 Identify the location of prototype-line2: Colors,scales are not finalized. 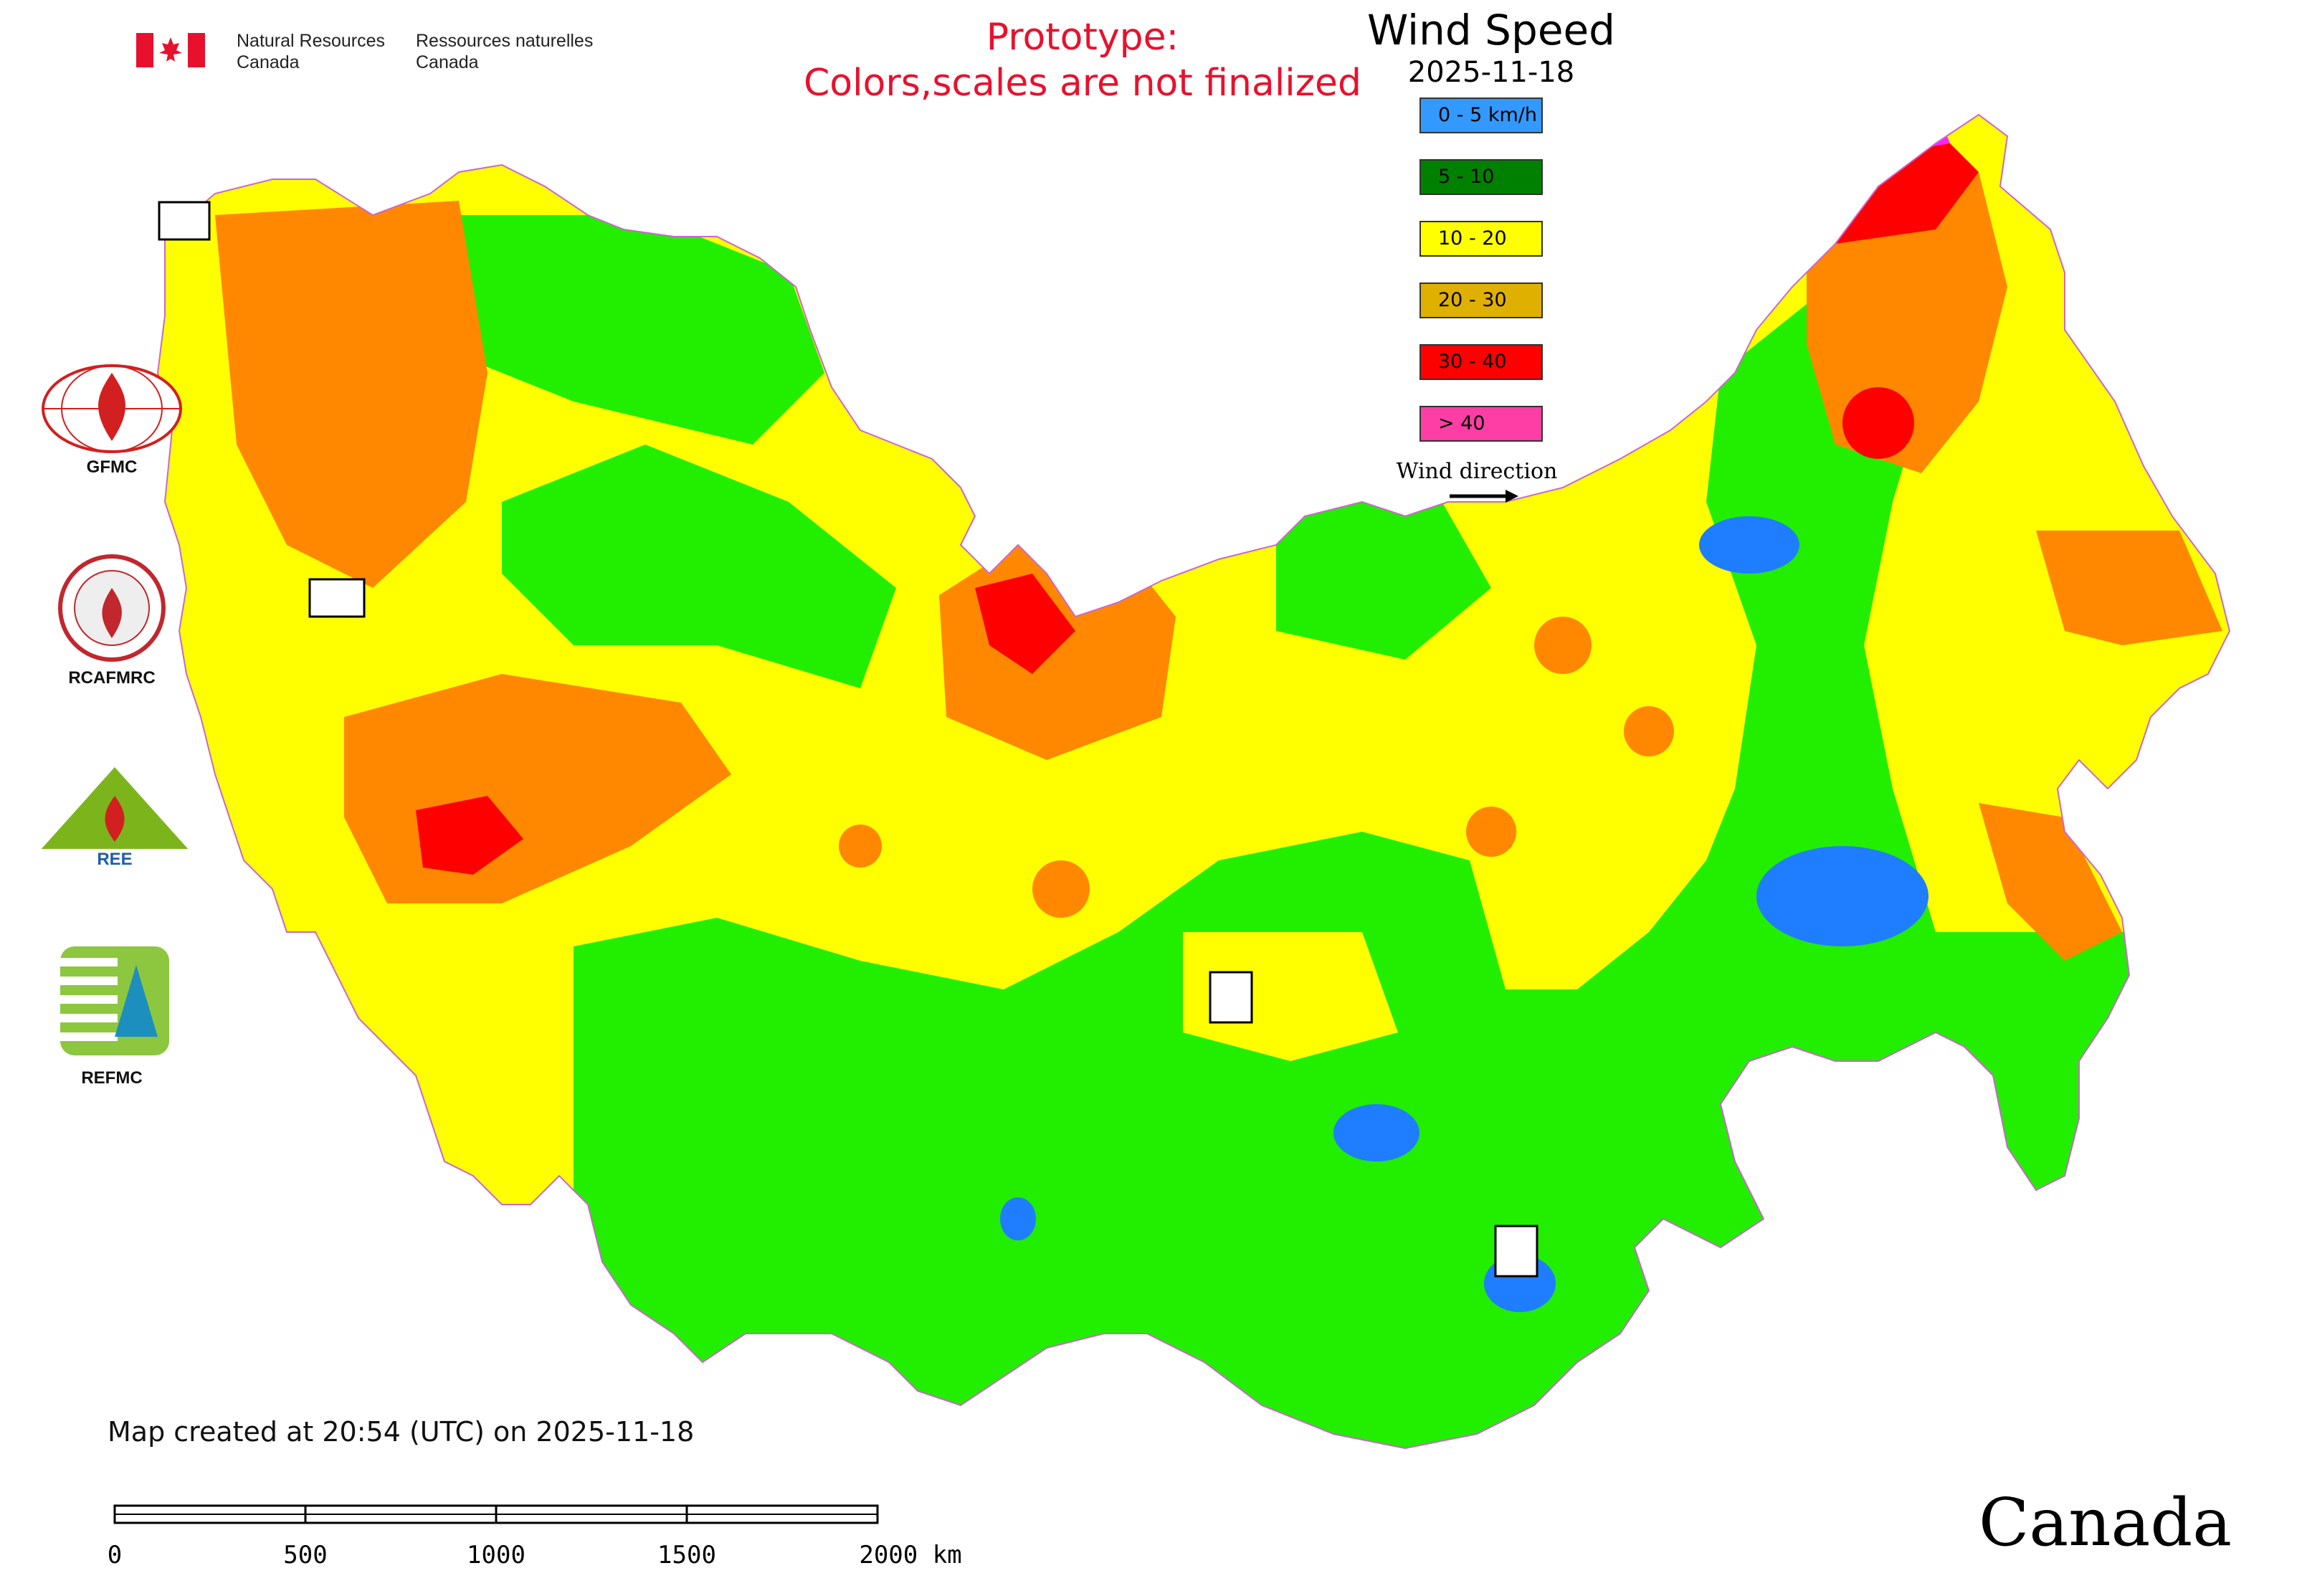
(1082, 83).